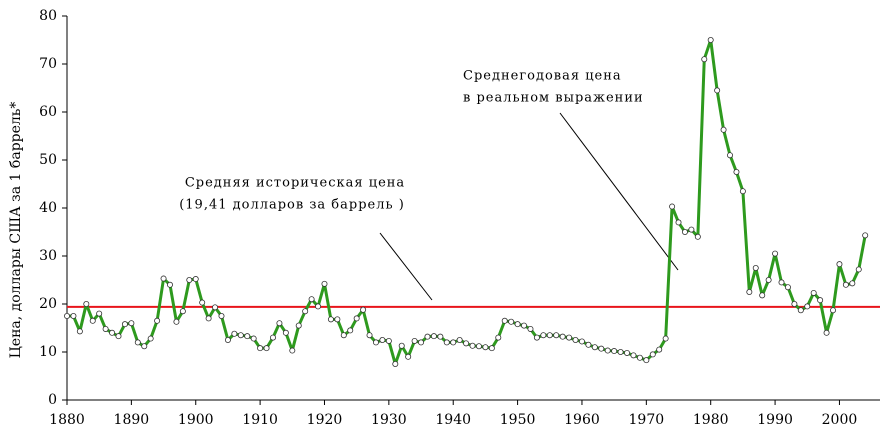 Image resolution: width=883 pixels, height=442 pixels. What do you see at coordinates (840, 420) in the screenshot?
I see `x-tick-label: 2000` at bounding box center [840, 420].